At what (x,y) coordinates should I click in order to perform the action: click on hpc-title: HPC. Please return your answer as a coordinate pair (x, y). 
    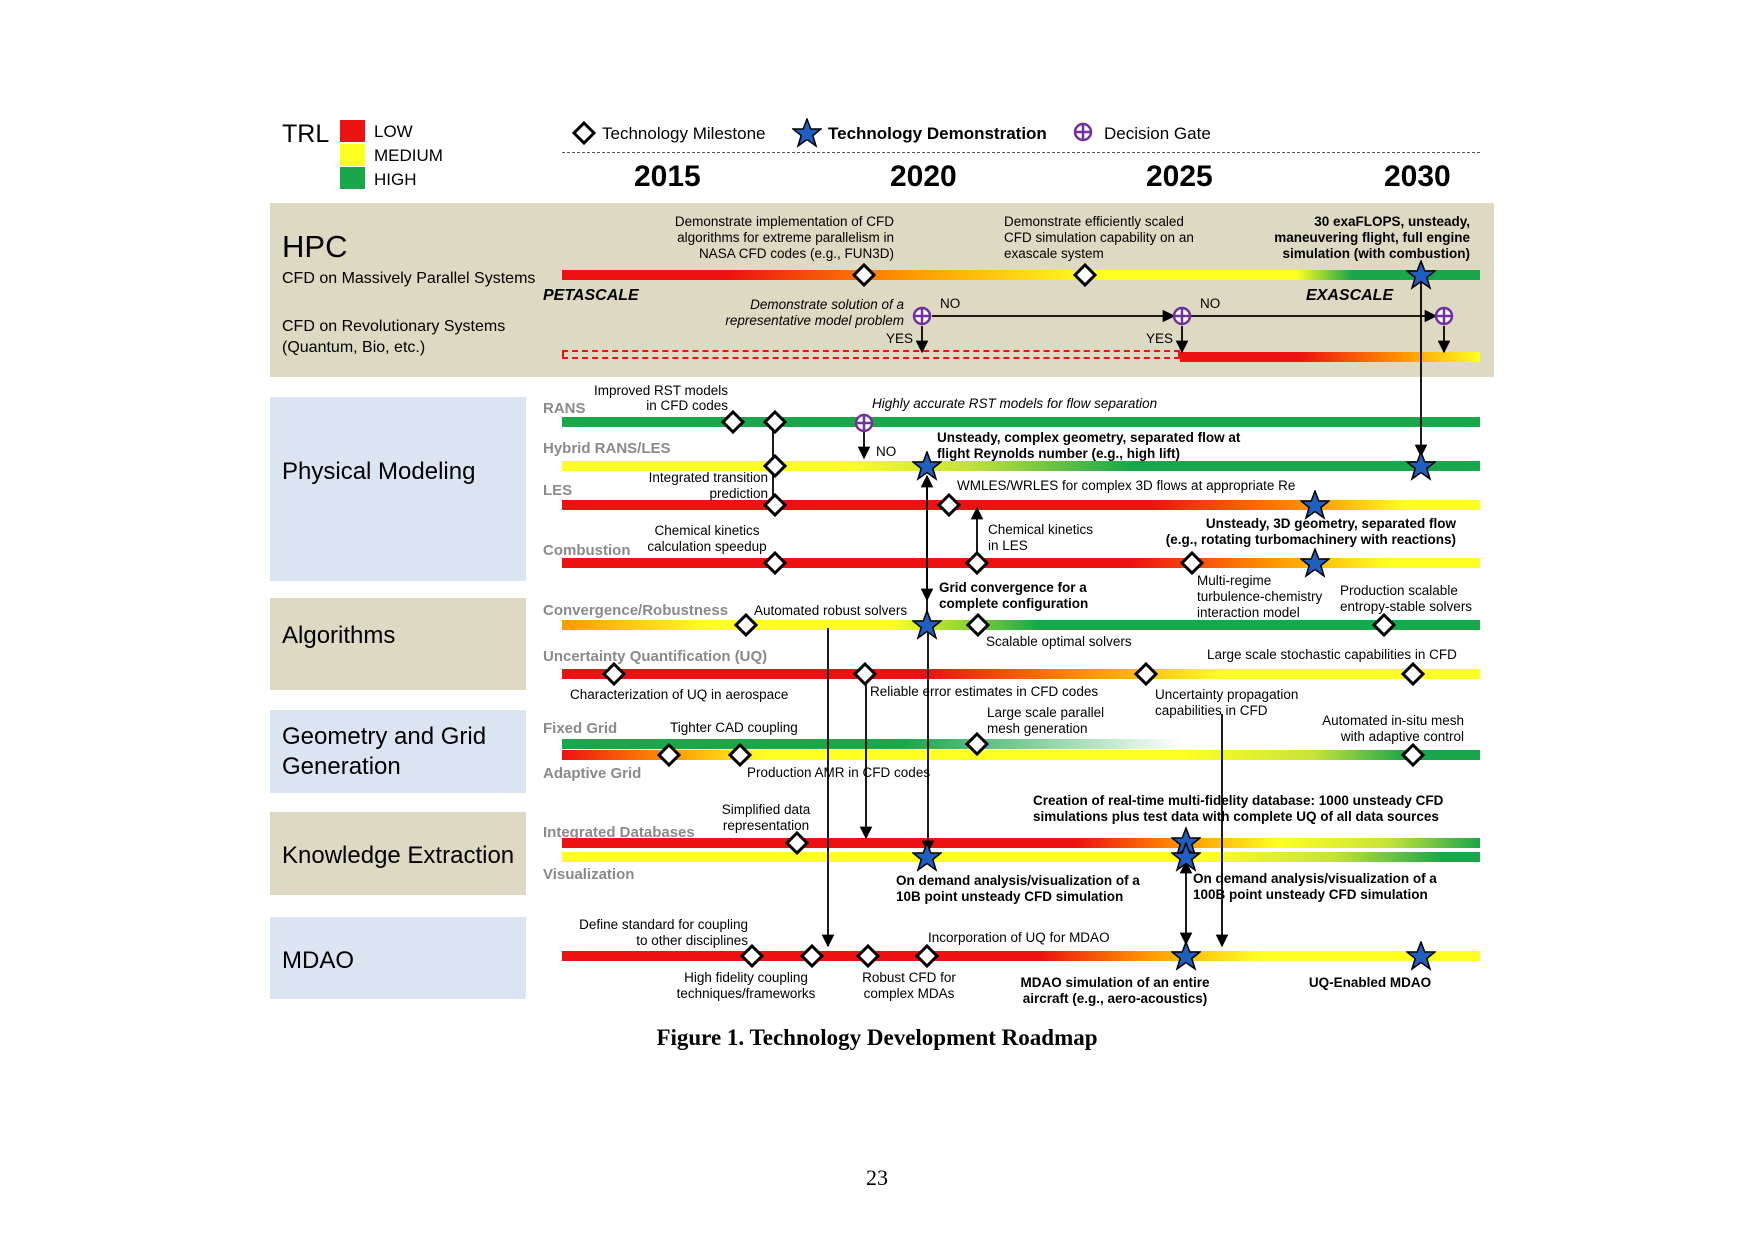
    Looking at the image, I should click on (315, 246).